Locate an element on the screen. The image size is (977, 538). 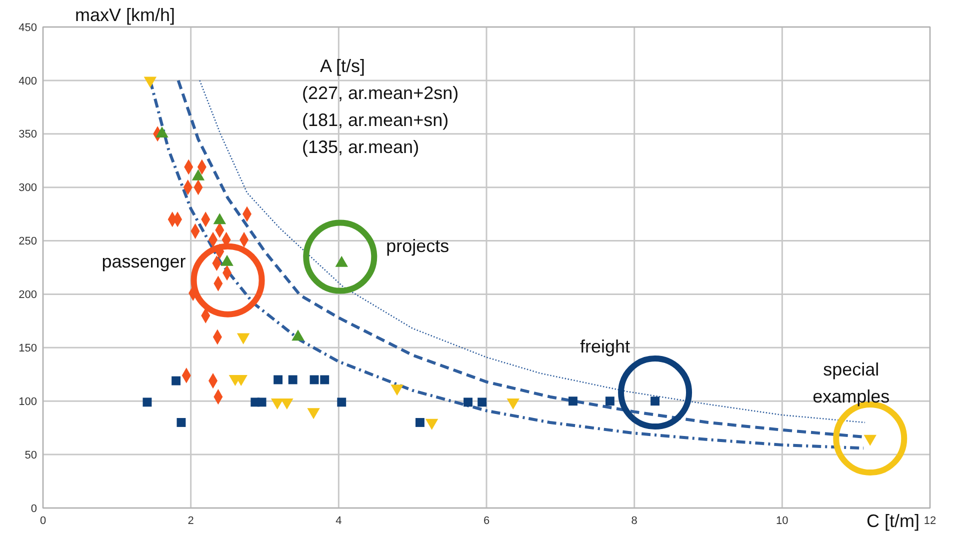
y-tick-label: 0 is located at coordinates (33, 508).